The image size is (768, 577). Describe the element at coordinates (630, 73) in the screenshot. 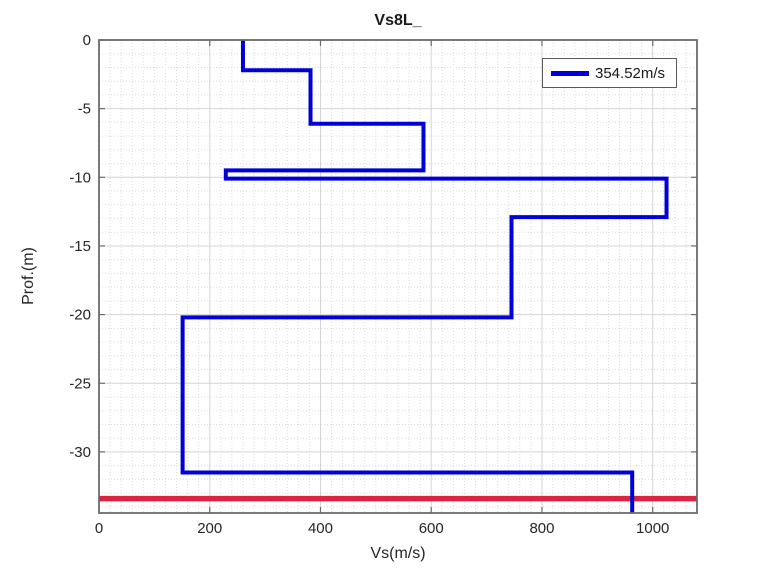

I see `legend-label: 354.52m/s` at that location.